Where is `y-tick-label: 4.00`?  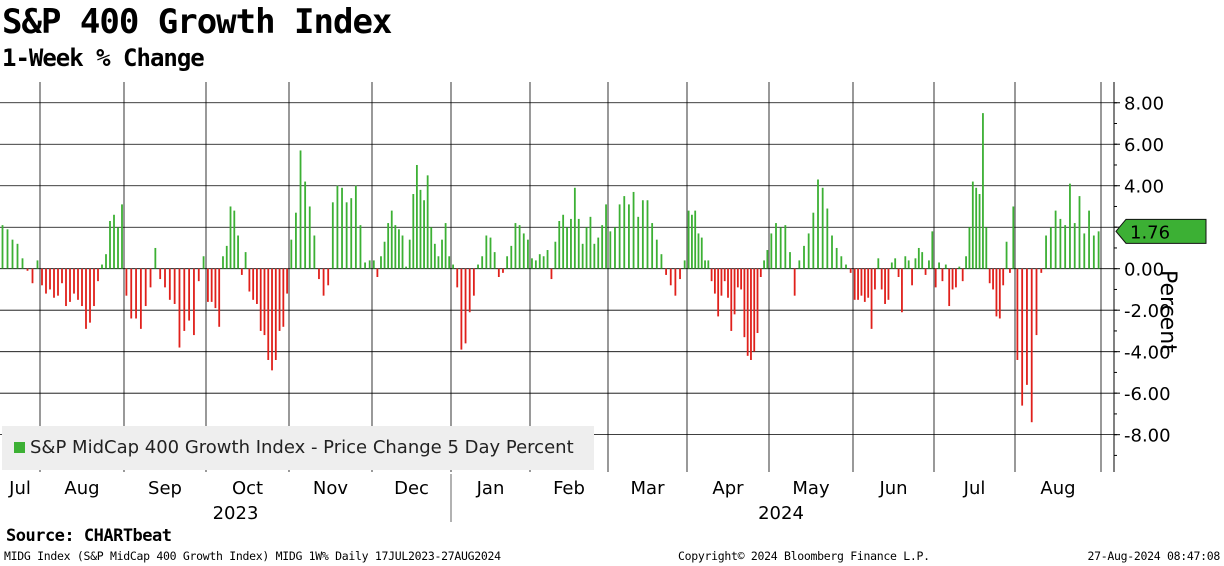
y-tick-label: 4.00 is located at coordinates (1144, 187).